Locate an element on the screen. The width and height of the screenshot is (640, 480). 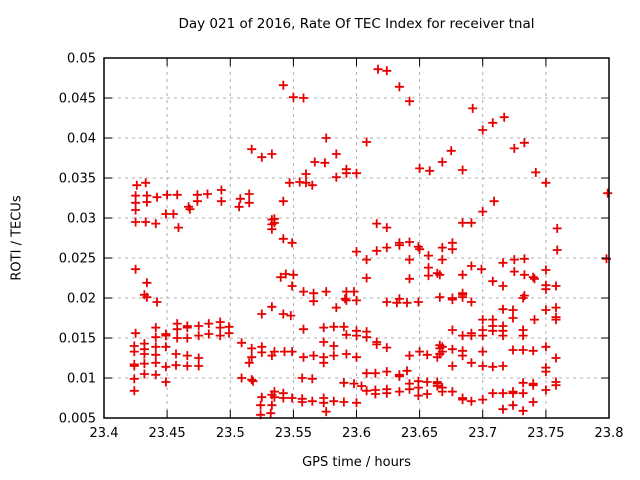
y-tick-label: 0.045 is located at coordinates (77, 99).